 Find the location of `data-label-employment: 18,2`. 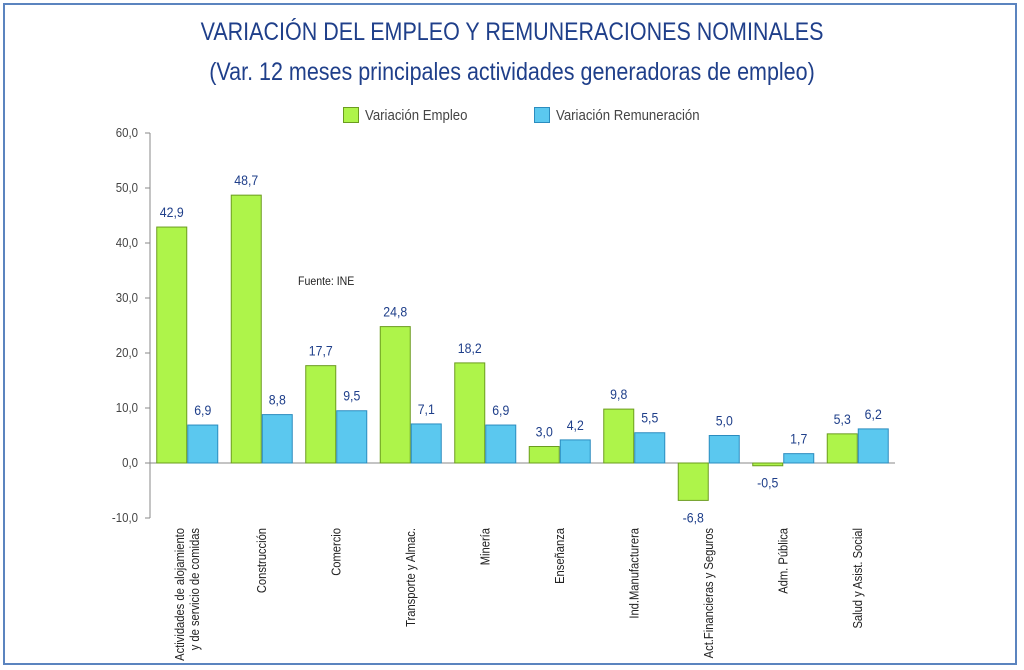

data-label-employment: 18,2 is located at coordinates (470, 348).